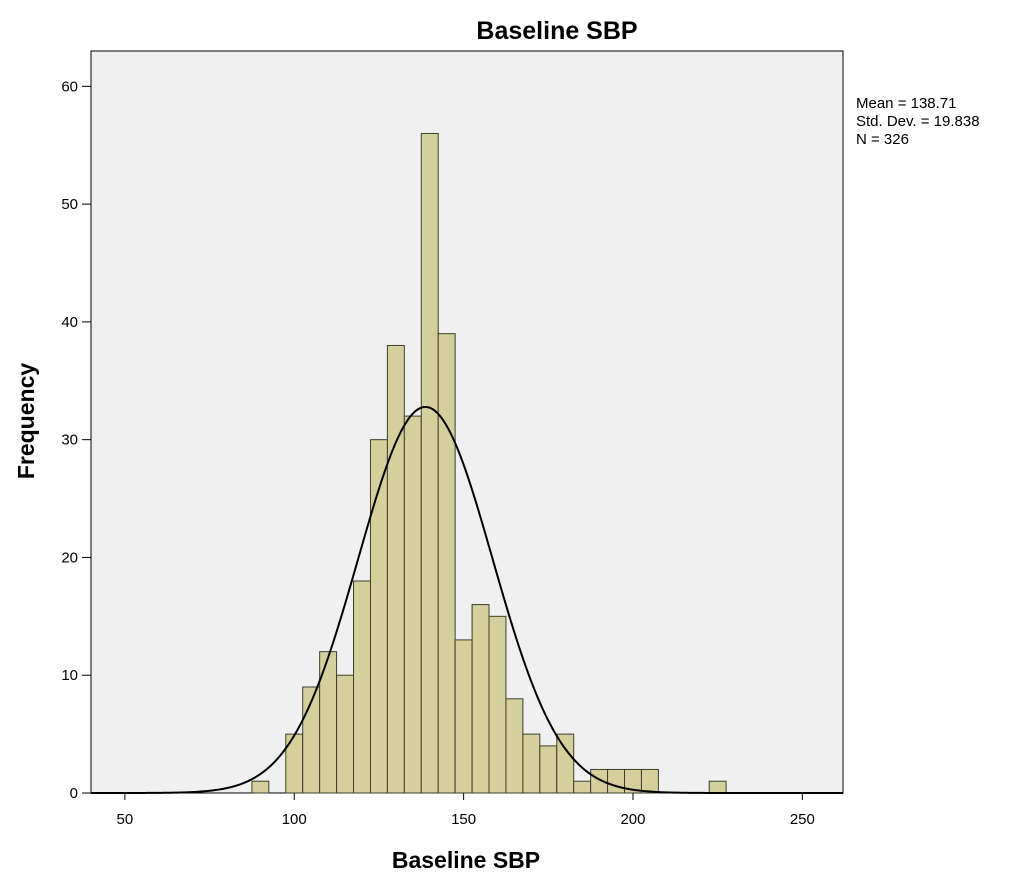 This screenshot has height=872, width=1024. Describe the element at coordinates (632, 819) in the screenshot. I see `x-tick-label: 200` at that location.